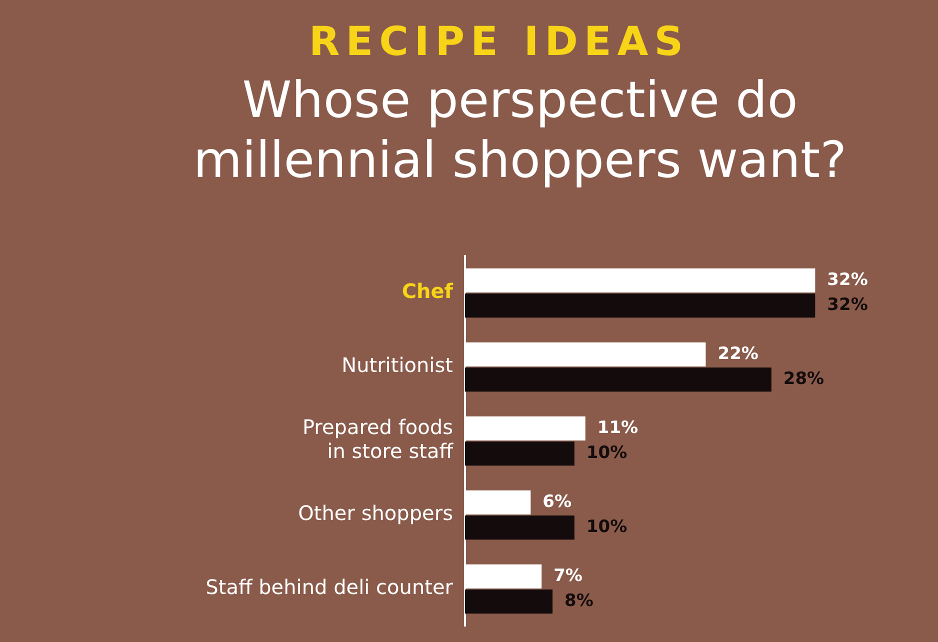 Image resolution: width=938 pixels, height=642 pixels. Describe the element at coordinates (520, 130) in the screenshot. I see `chart-subtitle: Whose perspective do millennial shoppers want?` at that location.